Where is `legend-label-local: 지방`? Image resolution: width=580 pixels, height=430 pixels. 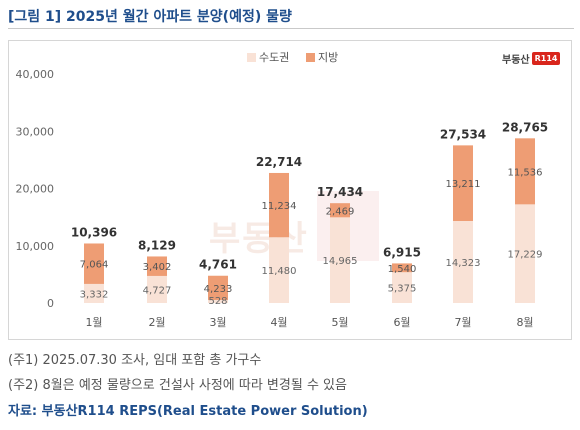
legend-label-local: 지방 is located at coordinates (328, 57).